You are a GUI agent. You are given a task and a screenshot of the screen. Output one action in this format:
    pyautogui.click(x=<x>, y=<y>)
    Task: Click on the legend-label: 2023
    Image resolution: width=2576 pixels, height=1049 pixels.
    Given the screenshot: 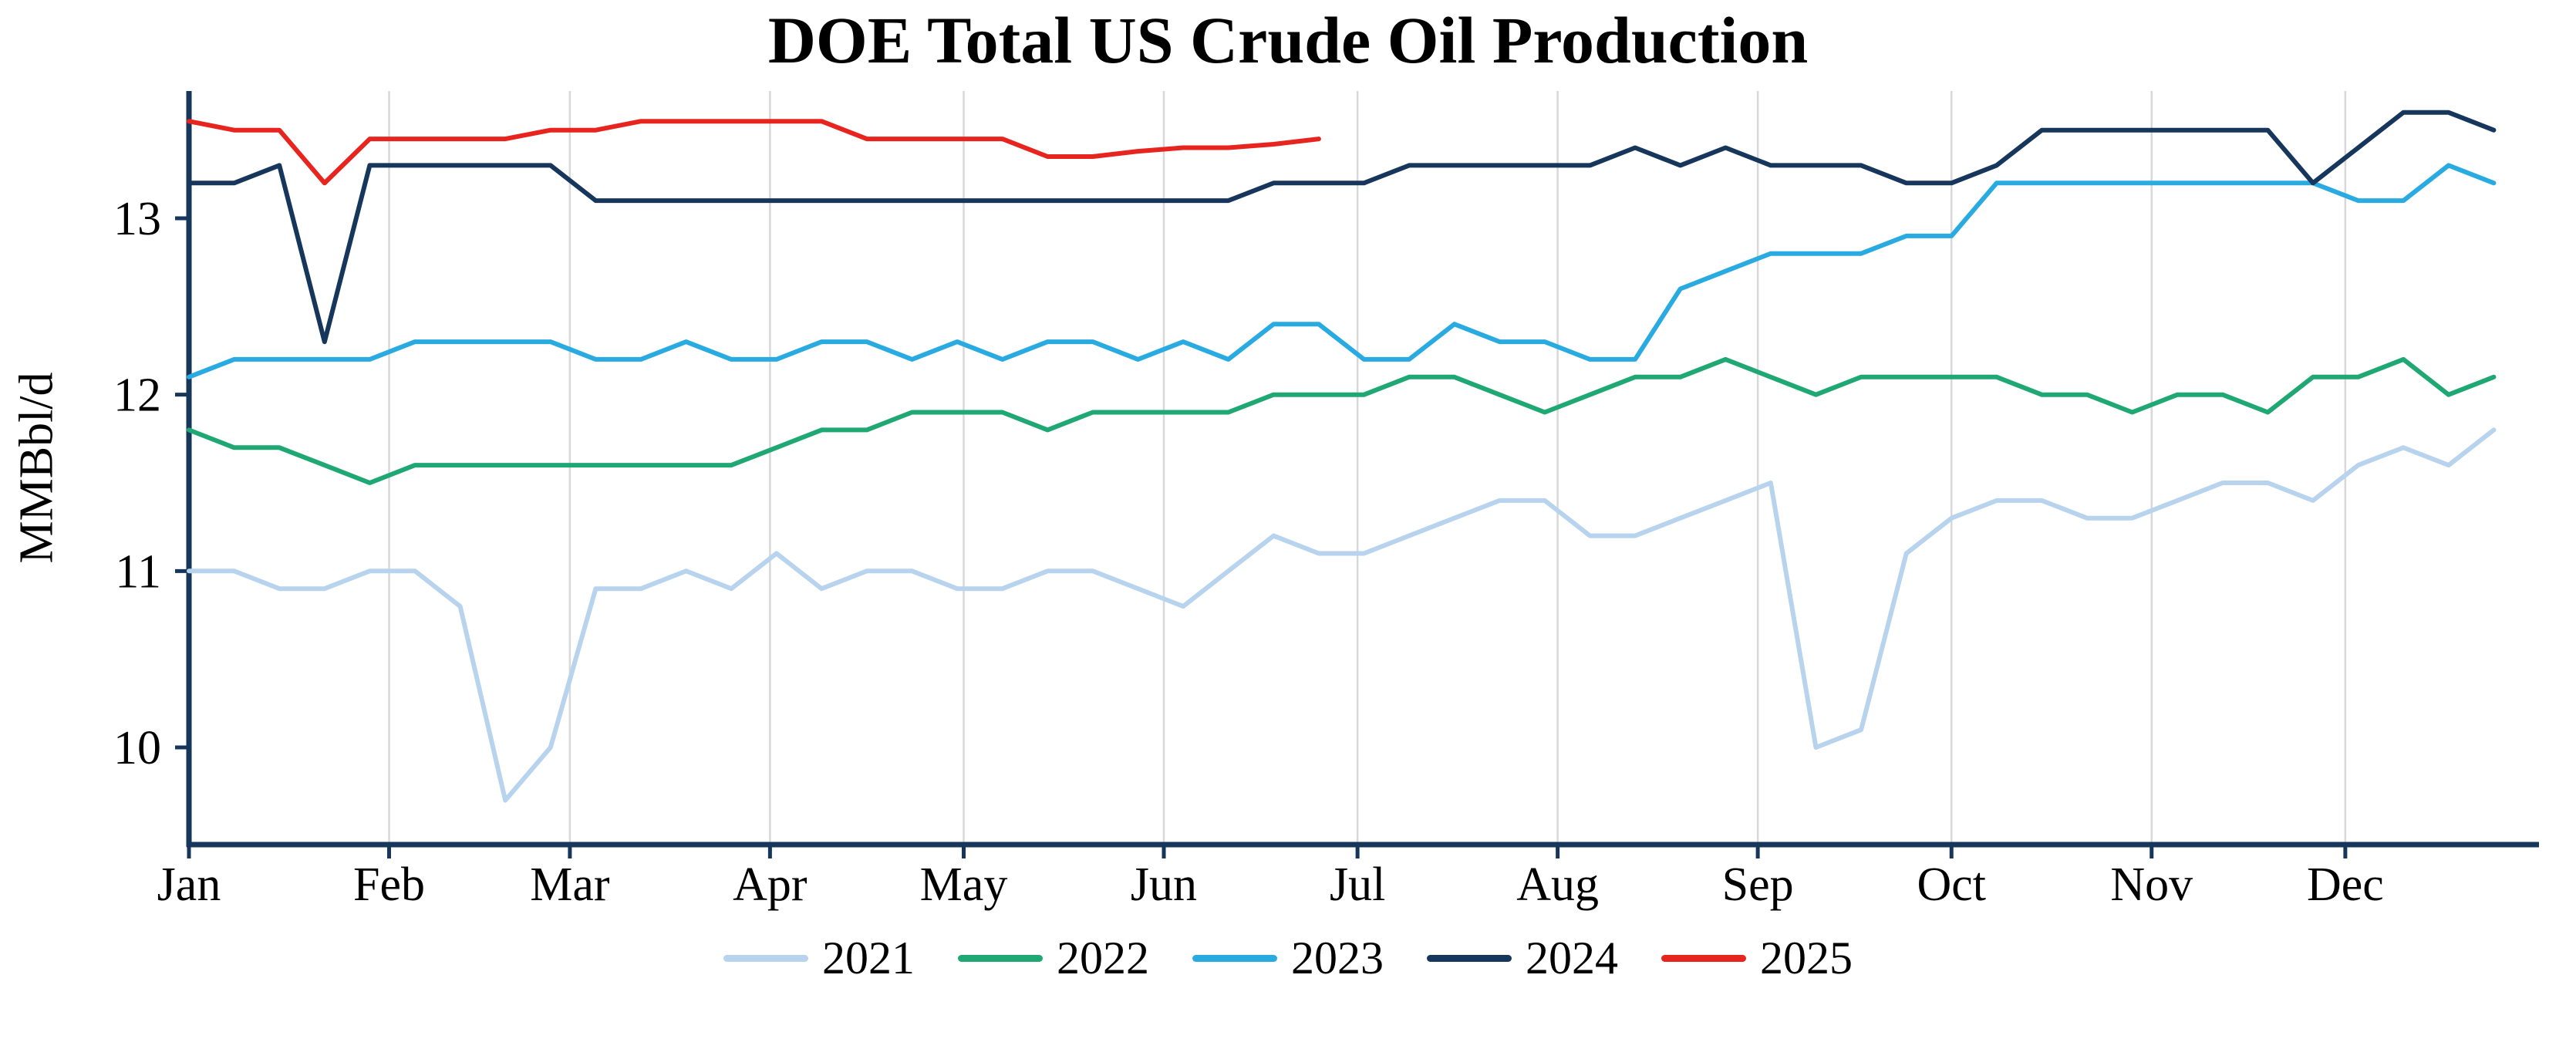 What is the action you would take?
    pyautogui.click(x=1337, y=958)
    